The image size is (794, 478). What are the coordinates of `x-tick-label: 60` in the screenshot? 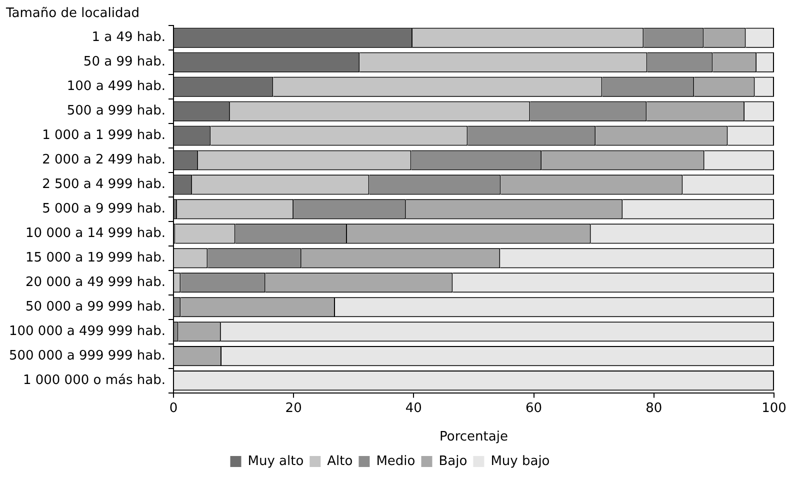 It's located at (534, 408).